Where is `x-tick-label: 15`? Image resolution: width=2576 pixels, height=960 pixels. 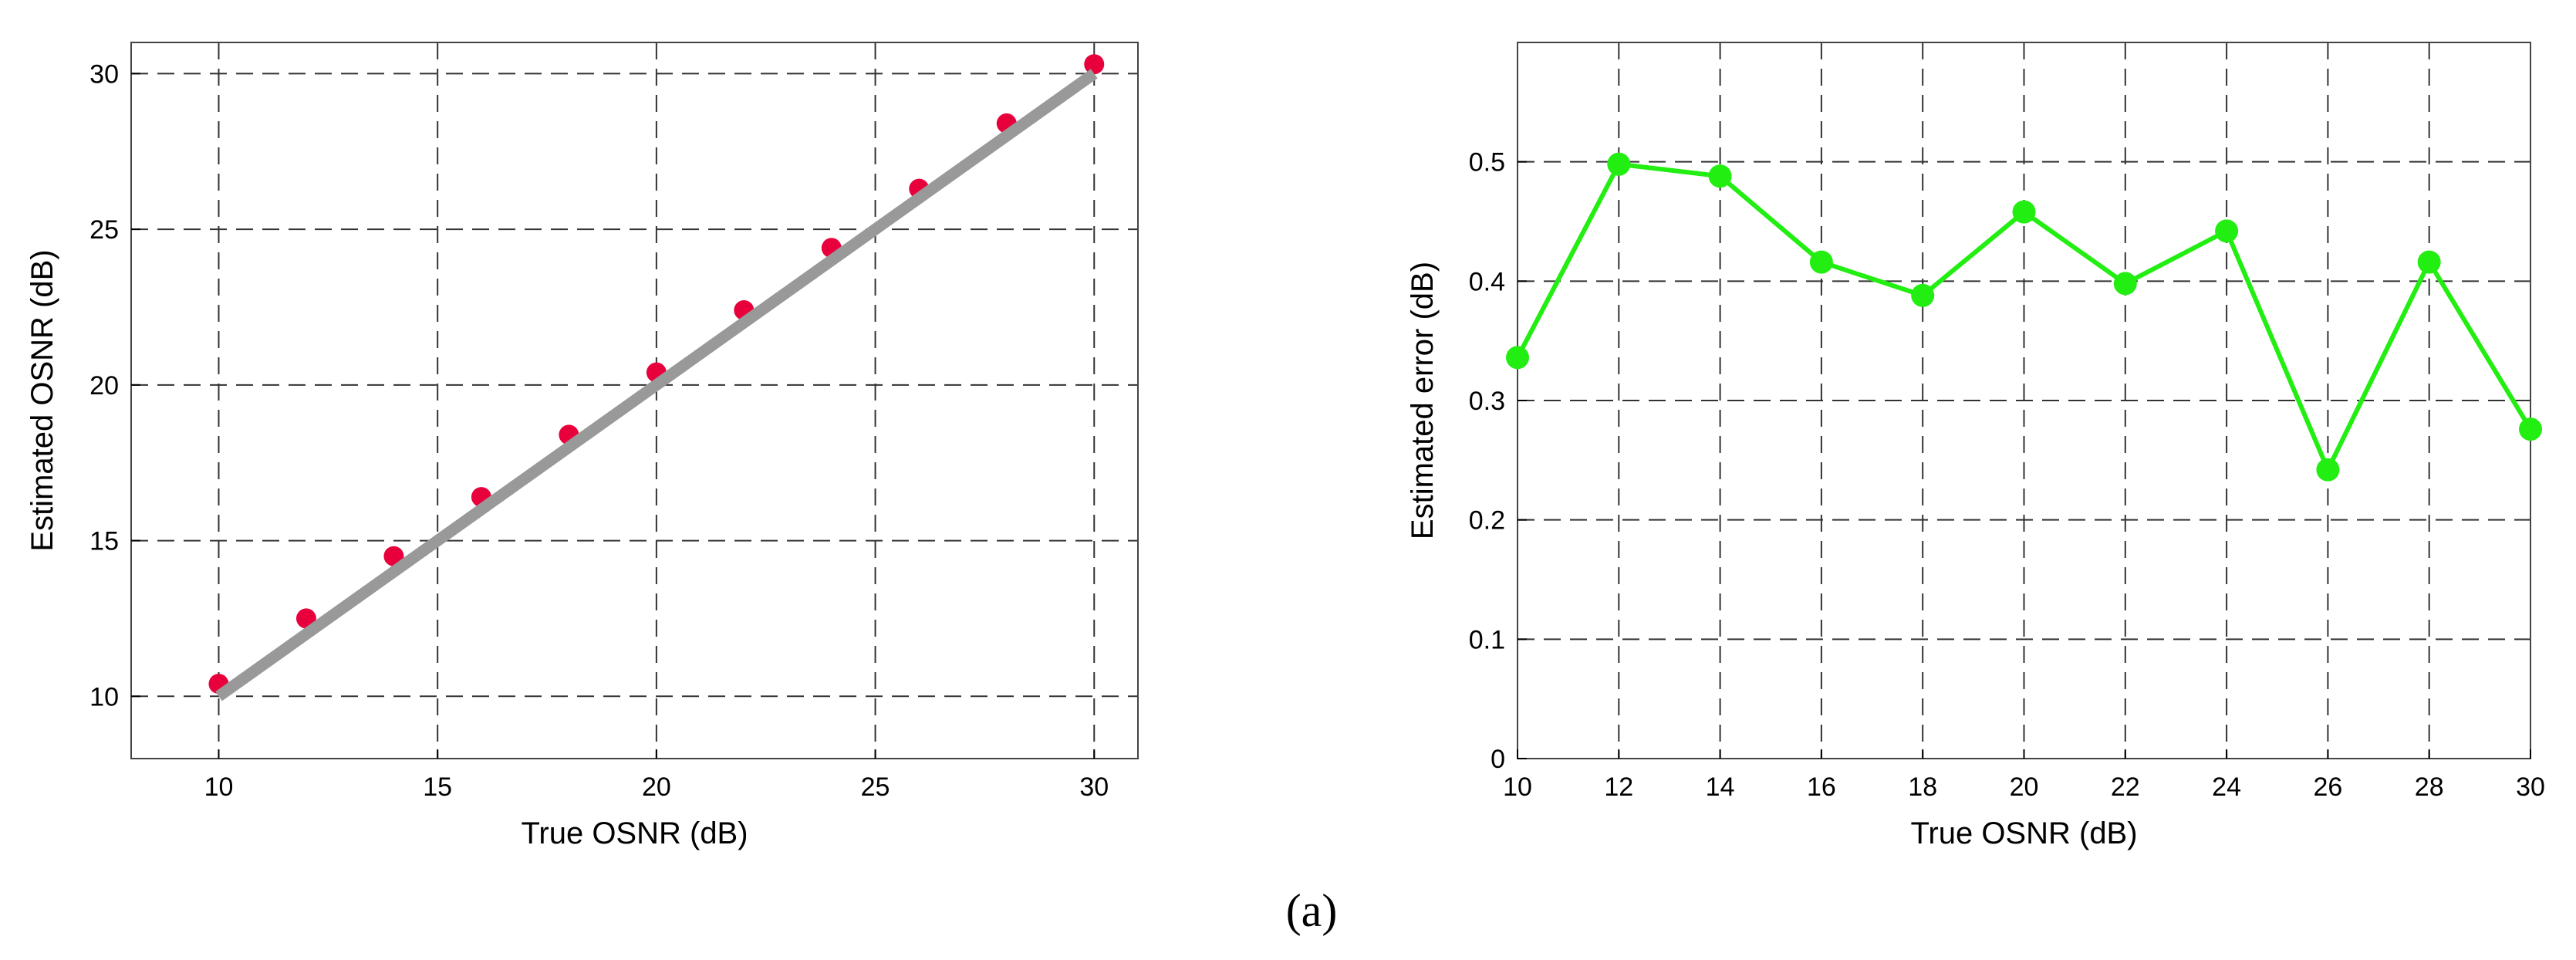
x-tick-label: 15 is located at coordinates (438, 787).